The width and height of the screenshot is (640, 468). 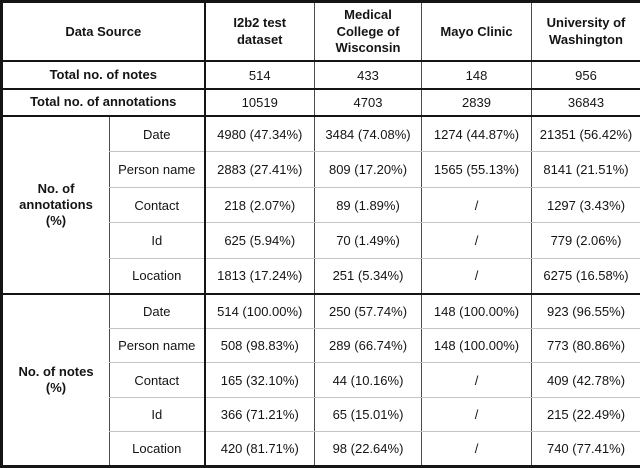 What do you see at coordinates (476, 169) in the screenshot?
I see `table-cell: 1565 (55.13%)` at bounding box center [476, 169].